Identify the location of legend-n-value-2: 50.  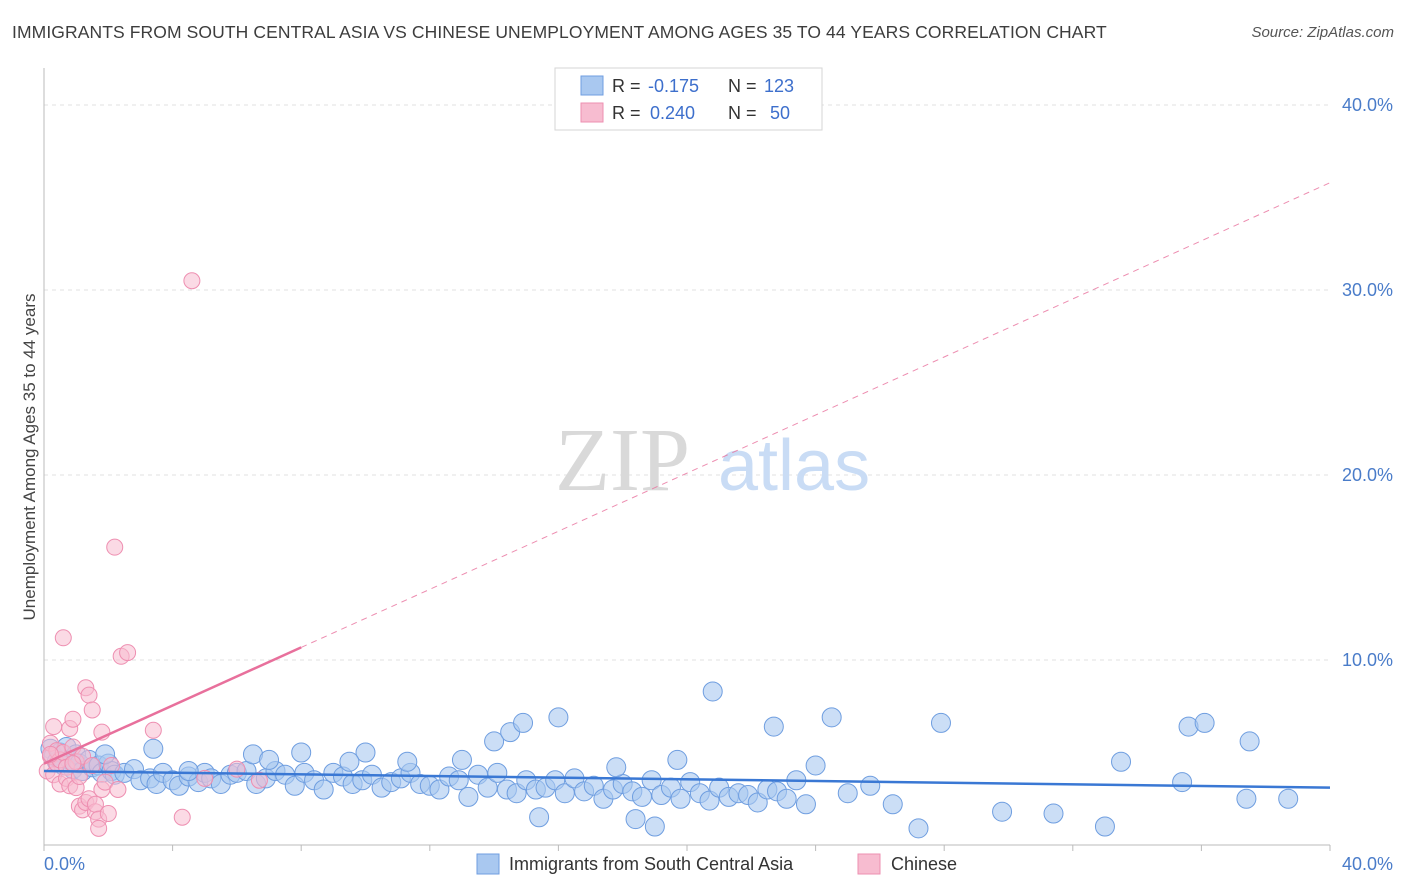
(780, 113).